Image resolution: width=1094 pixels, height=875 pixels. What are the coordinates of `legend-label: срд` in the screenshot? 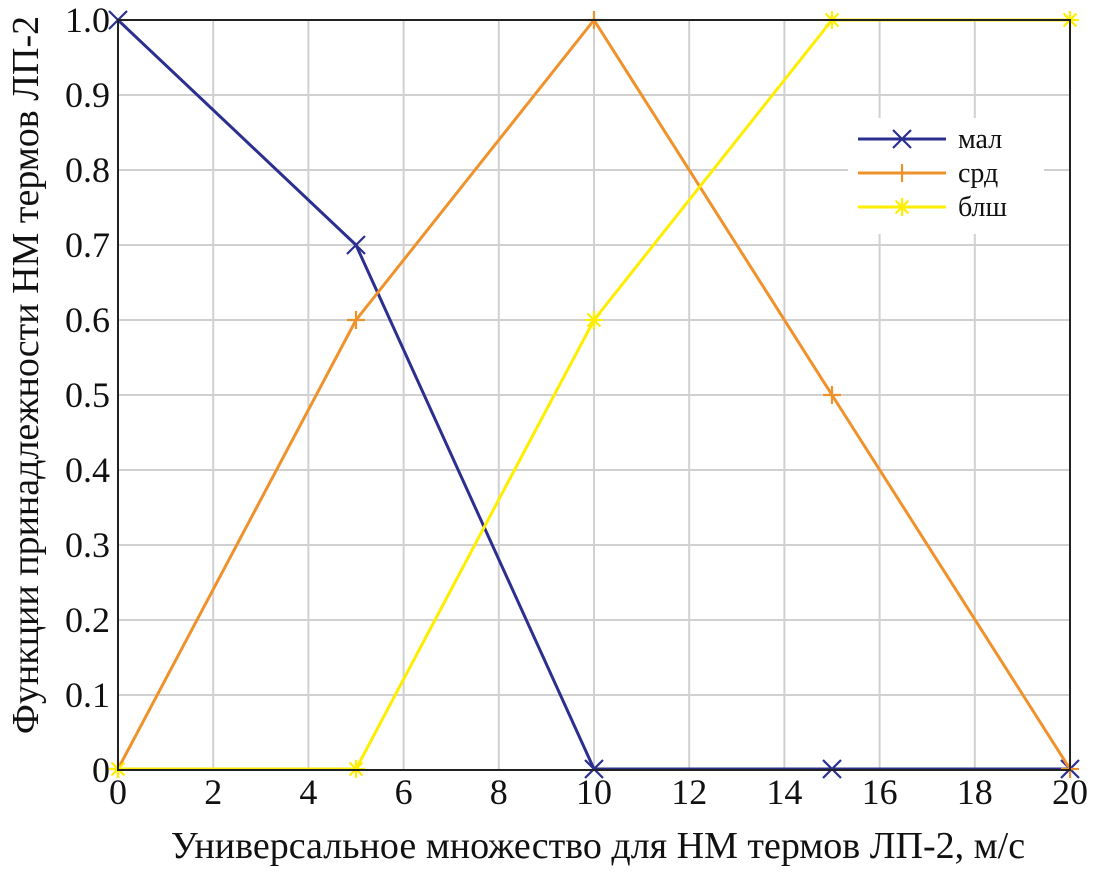 It's located at (978, 173).